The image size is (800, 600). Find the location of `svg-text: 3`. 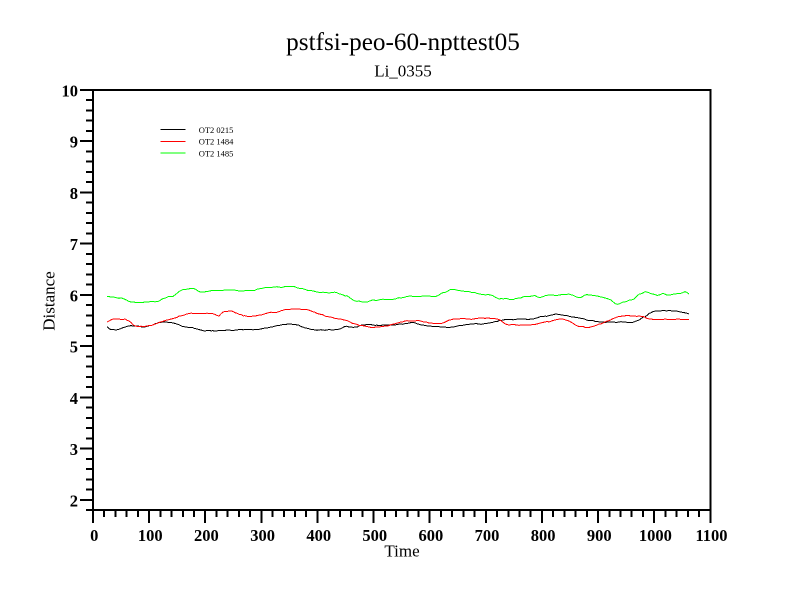

svg-text: 3 is located at coordinates (74, 449).